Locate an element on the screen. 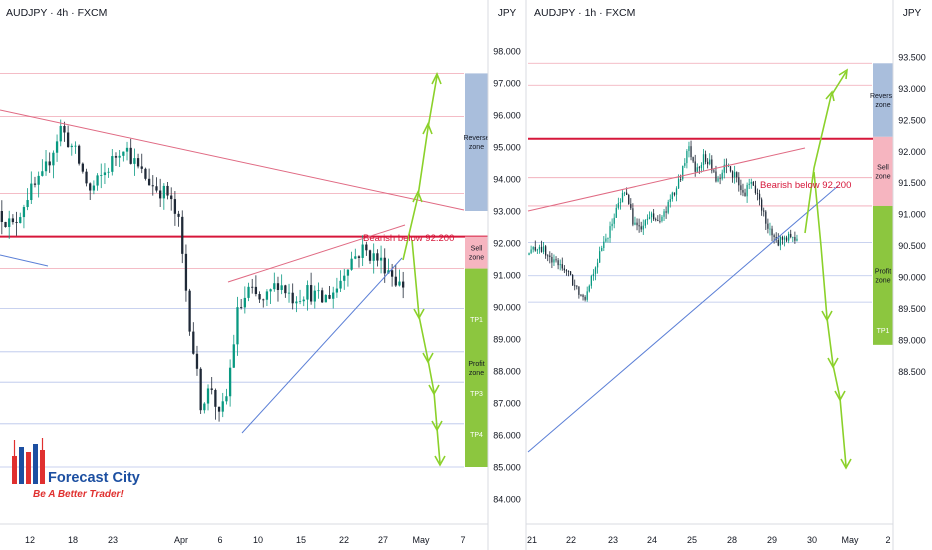 The height and width of the screenshot is (550, 932). time-axis-1h: 21 22 23 24 25 28 29 30 May 2 is located at coordinates (709, 534).